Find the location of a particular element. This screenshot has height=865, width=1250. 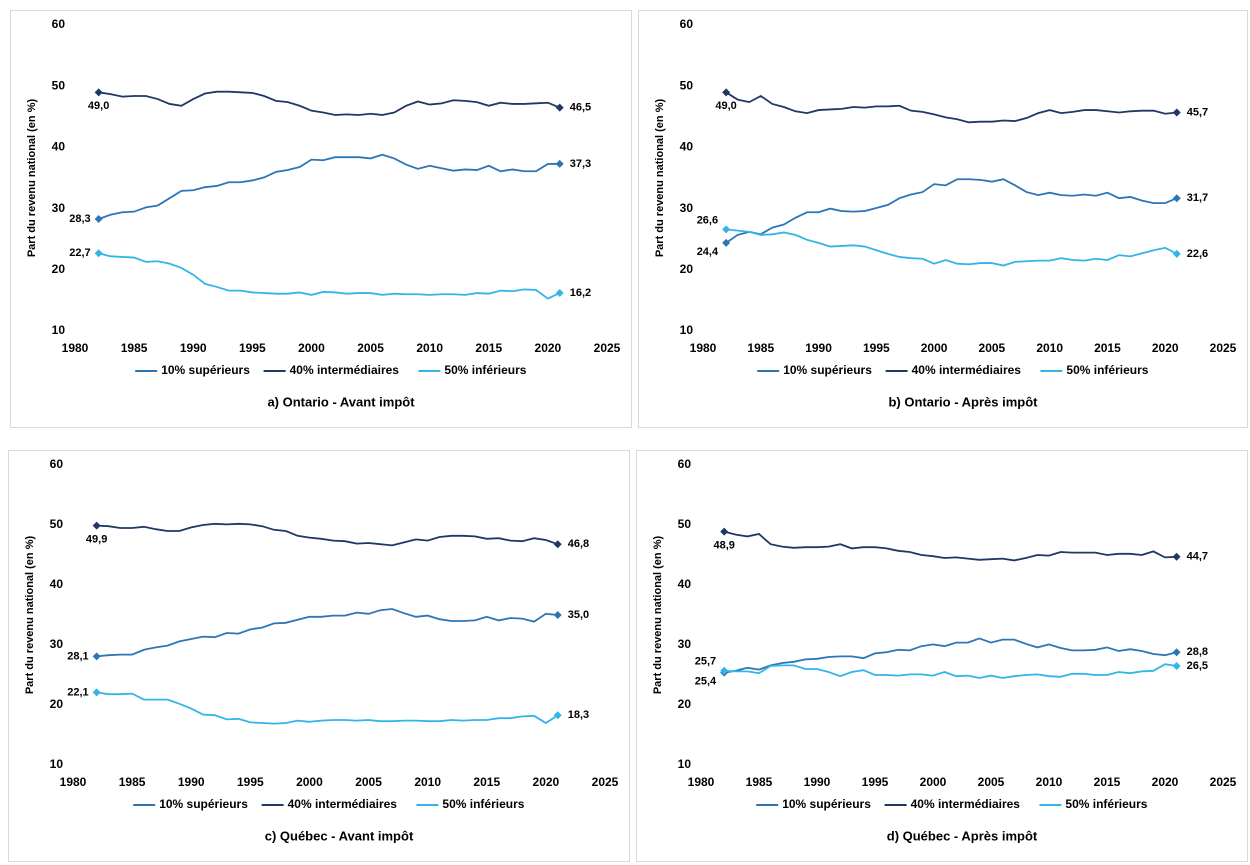

data-label: 48,9 is located at coordinates (723, 546).